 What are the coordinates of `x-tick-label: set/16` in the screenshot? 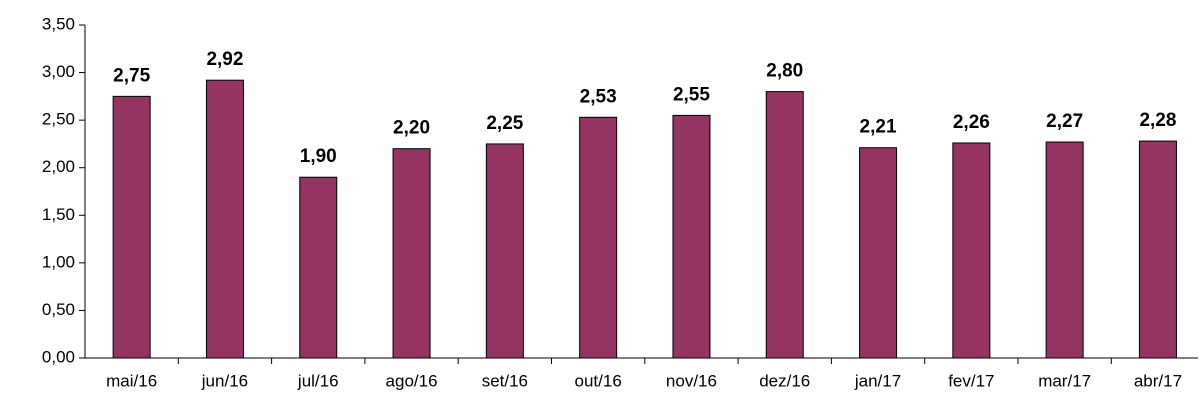 It's located at (505, 380).